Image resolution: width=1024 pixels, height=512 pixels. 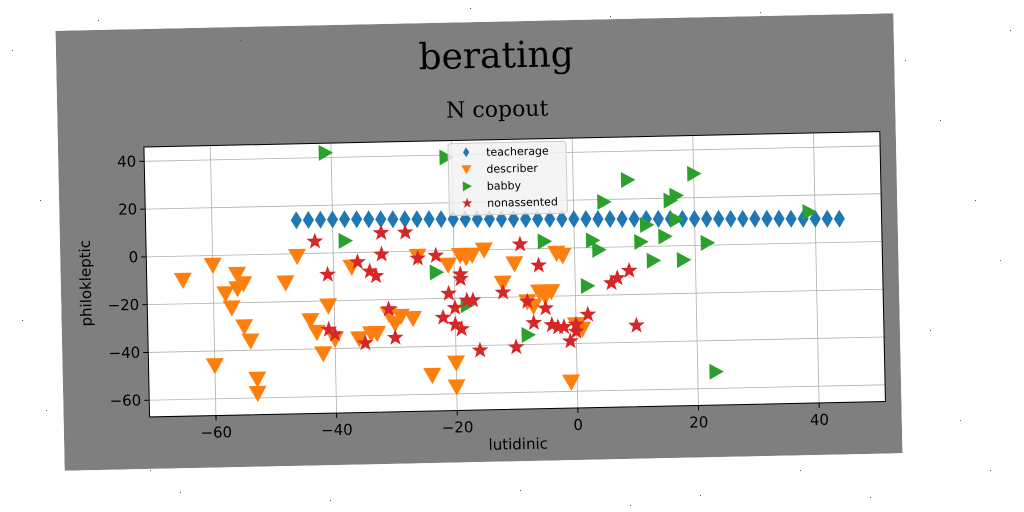 What do you see at coordinates (466, 152) in the screenshot?
I see `legend-marker-teacherage` at bounding box center [466, 152].